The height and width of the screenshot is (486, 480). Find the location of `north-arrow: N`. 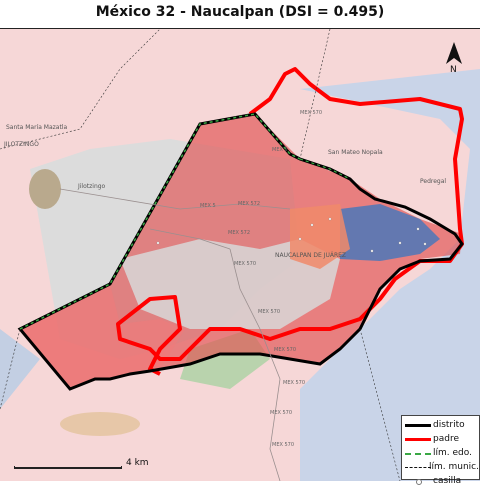

north-arrow: N is located at coordinates (454, 60).